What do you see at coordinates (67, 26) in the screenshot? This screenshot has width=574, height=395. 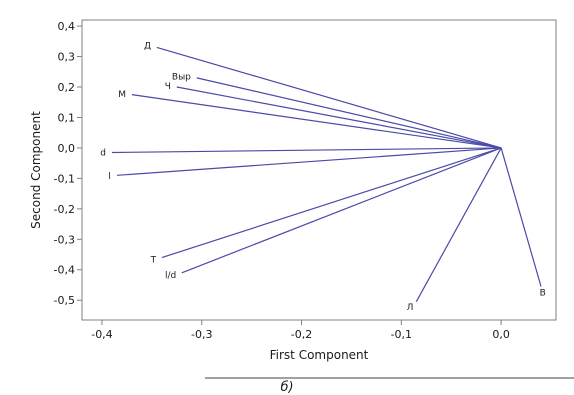 I see `y-tick-label: 0,4` at bounding box center [67, 26].